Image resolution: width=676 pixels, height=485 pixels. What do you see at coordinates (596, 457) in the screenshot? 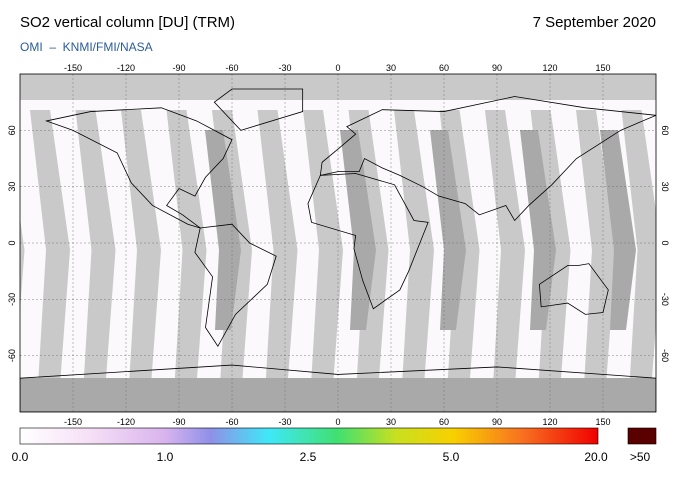
I see `colorbar-label: 20.0` at bounding box center [596, 457].